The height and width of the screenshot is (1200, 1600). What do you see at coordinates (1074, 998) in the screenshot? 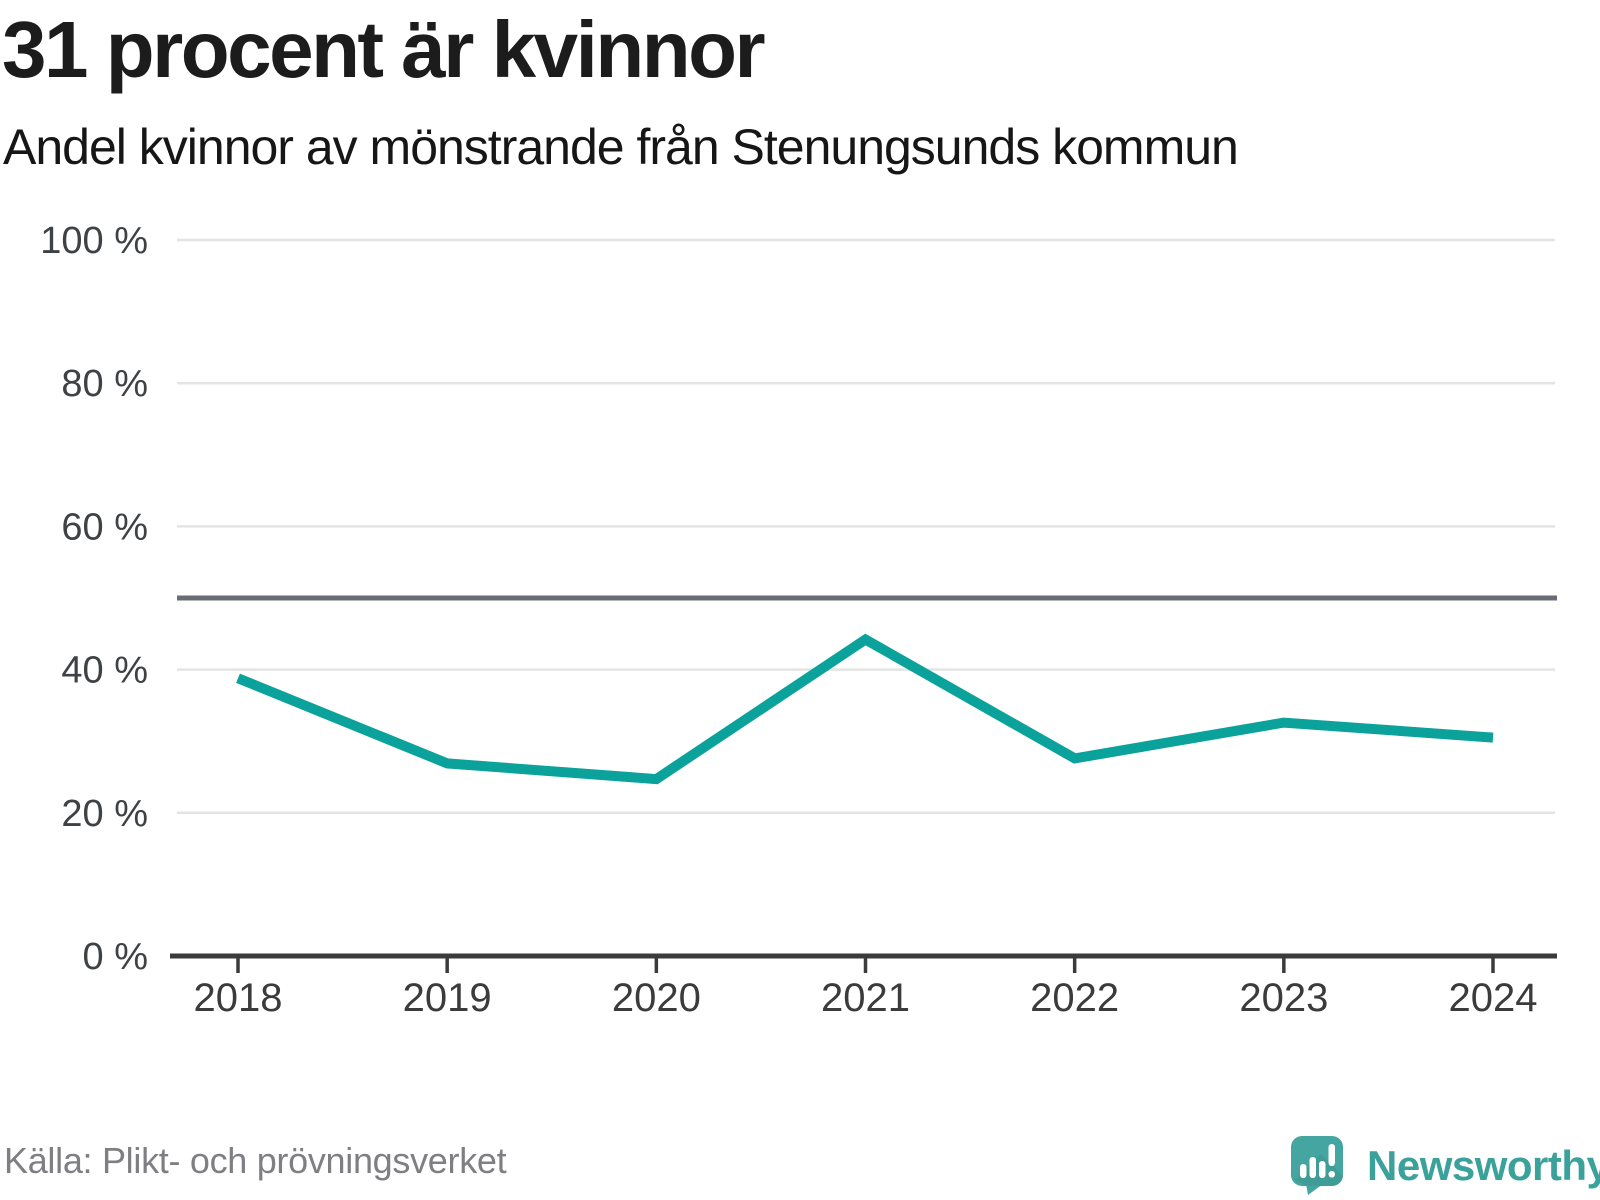
I see `x-axis-tick-label: 2022` at bounding box center [1074, 998].